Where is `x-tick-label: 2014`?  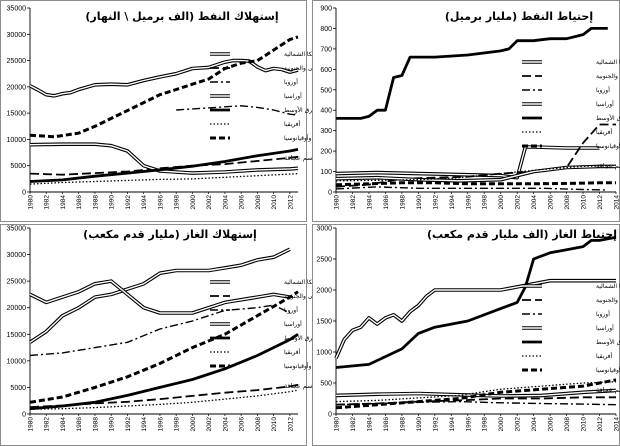
x-tick-label: 2014 is located at coordinates (617, 424).